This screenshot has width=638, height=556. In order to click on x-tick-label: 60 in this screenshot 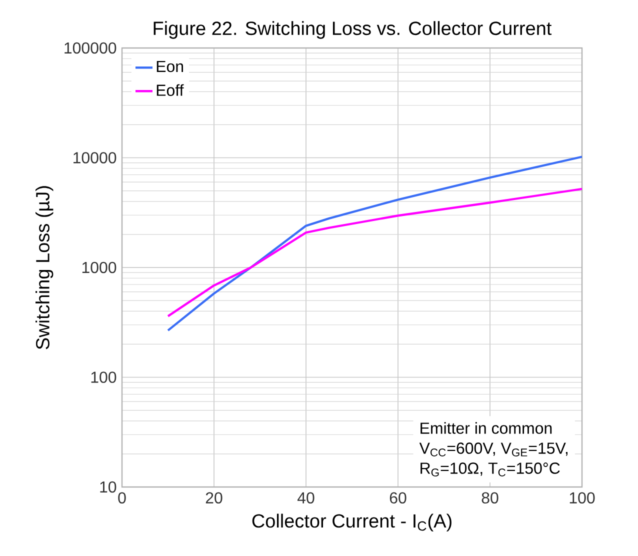, I will do `click(398, 498)`.